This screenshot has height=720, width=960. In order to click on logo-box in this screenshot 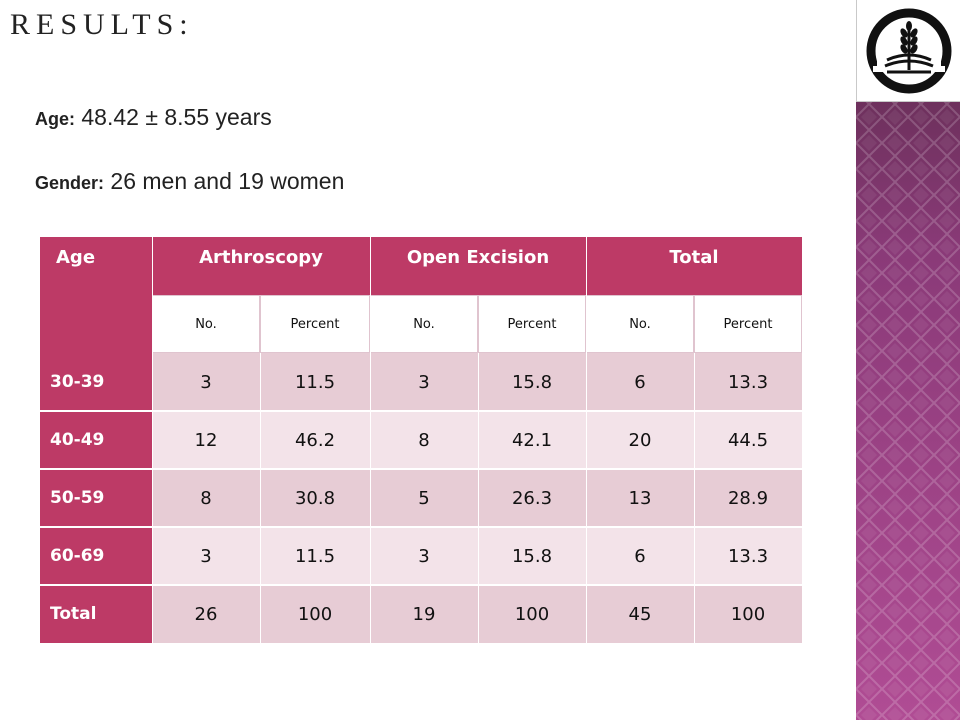, I will do `click(908, 51)`.